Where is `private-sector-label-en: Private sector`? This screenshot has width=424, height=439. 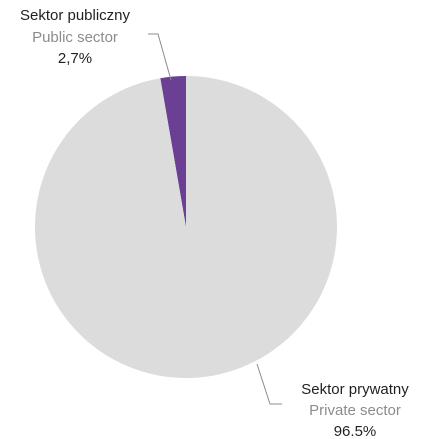
private-sector-label-en: Private sector is located at coordinates (355, 410).